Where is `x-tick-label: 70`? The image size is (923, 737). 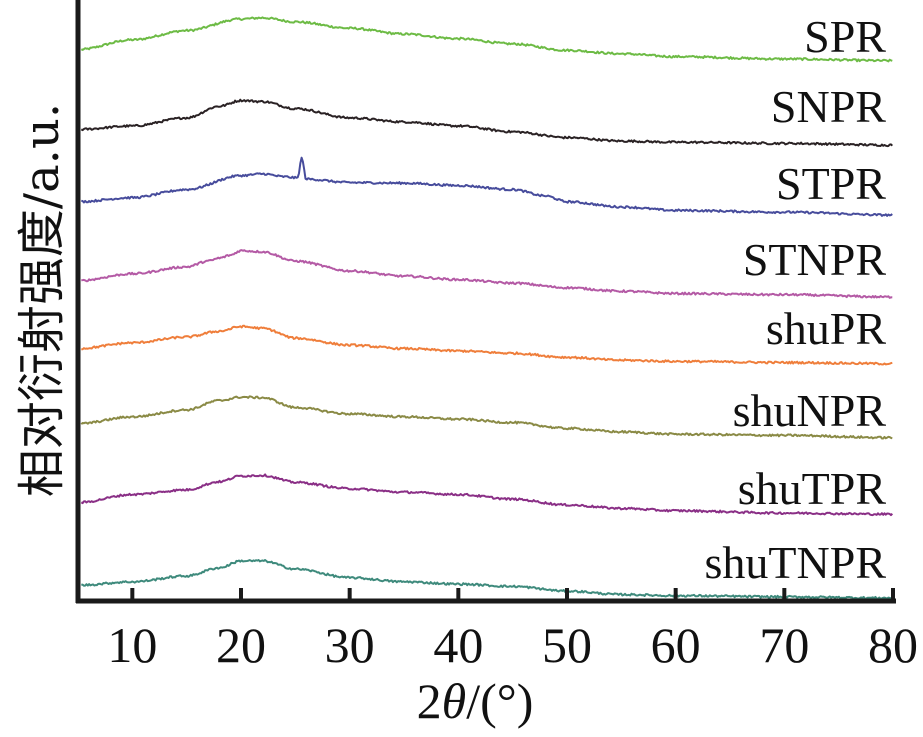 x-tick-label: 70 is located at coordinates (784, 645).